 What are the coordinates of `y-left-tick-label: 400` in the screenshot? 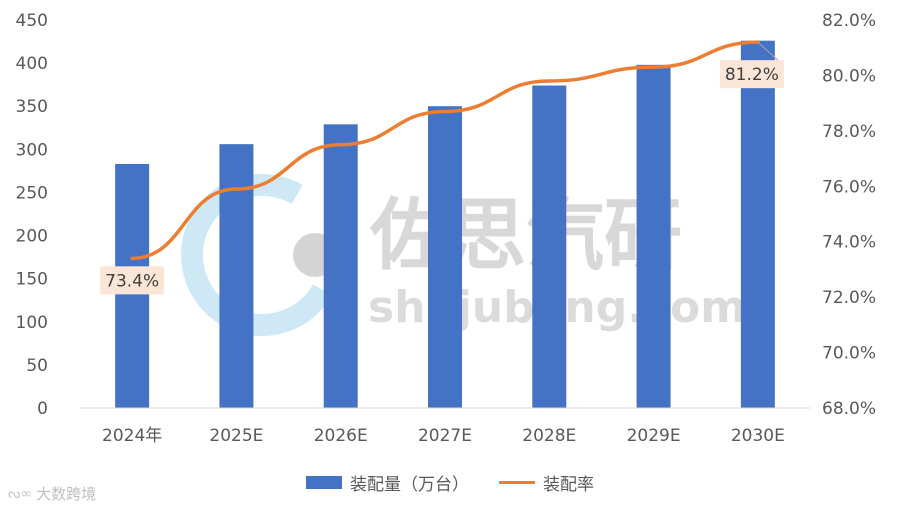 It's located at (32, 64).